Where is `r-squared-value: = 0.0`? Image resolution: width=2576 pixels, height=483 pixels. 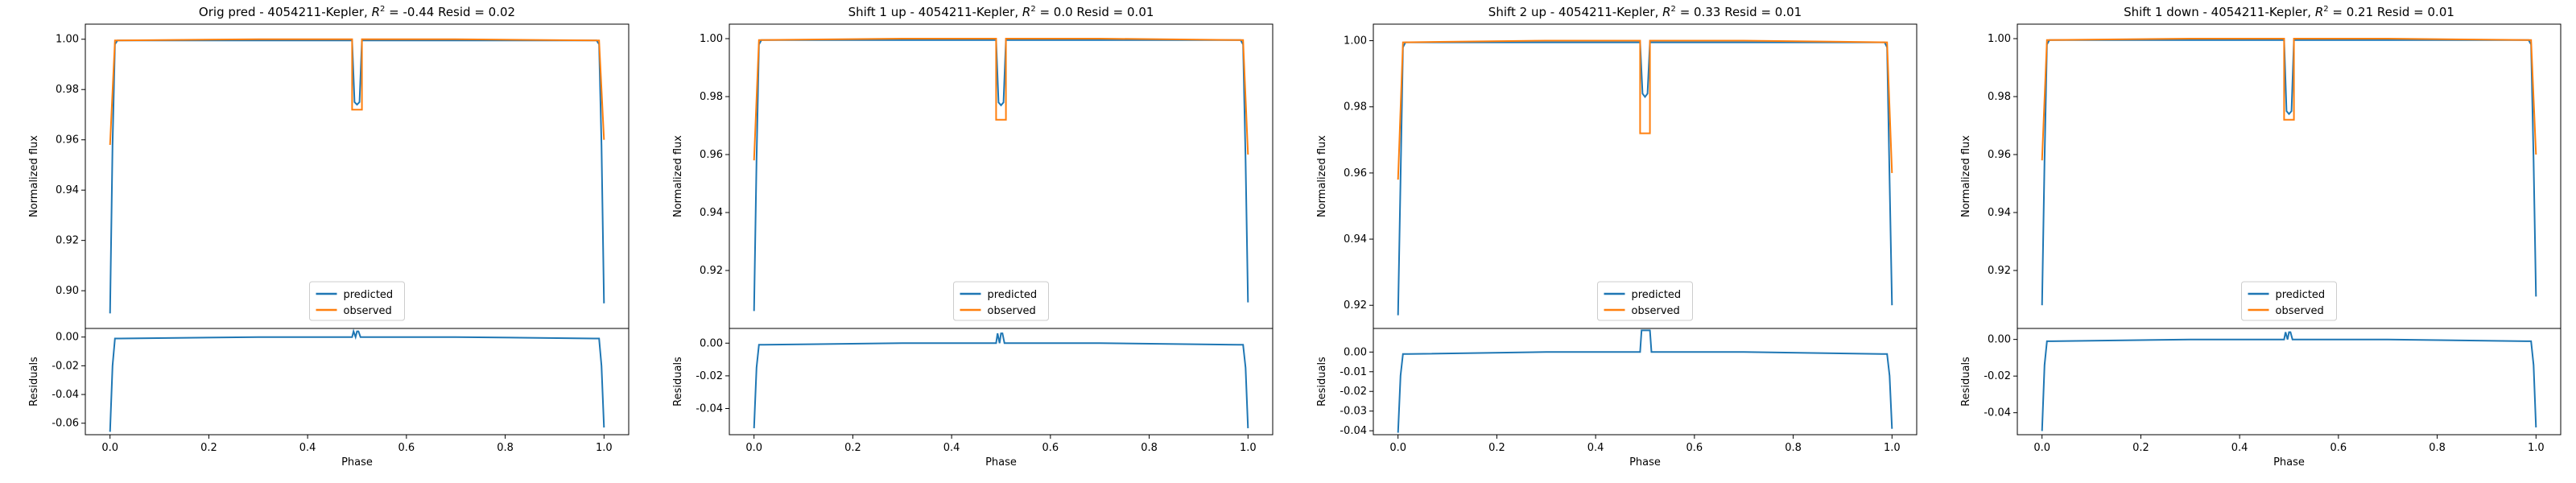 r-squared-value: = 0.0 is located at coordinates (1054, 12).